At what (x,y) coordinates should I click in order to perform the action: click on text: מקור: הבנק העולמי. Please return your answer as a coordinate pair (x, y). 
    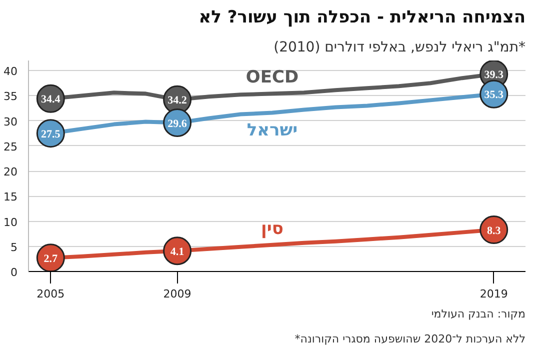
    Looking at the image, I should click on (478, 314).